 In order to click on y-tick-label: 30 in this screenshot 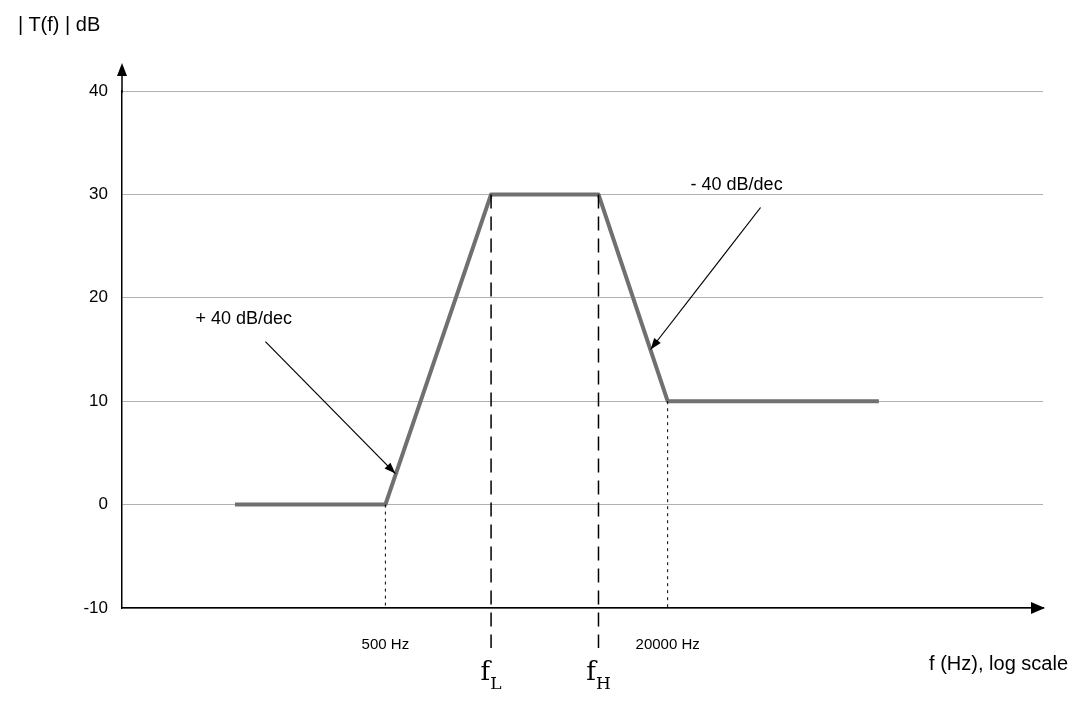, I will do `click(98, 194)`.